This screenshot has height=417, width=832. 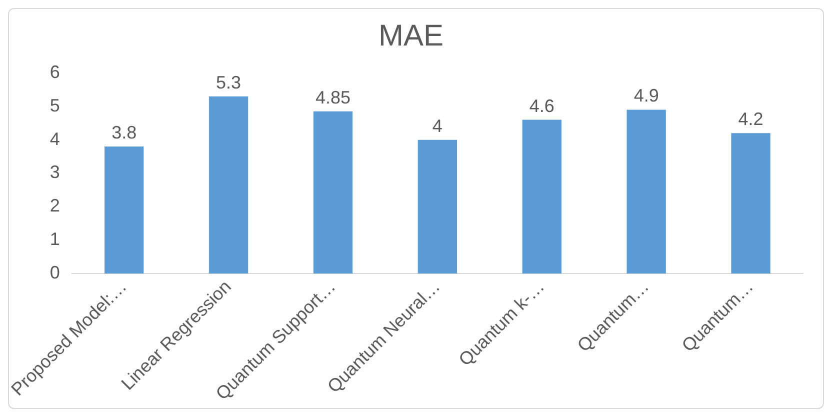 I want to click on y-tick-label: 4, so click(x=55, y=138).